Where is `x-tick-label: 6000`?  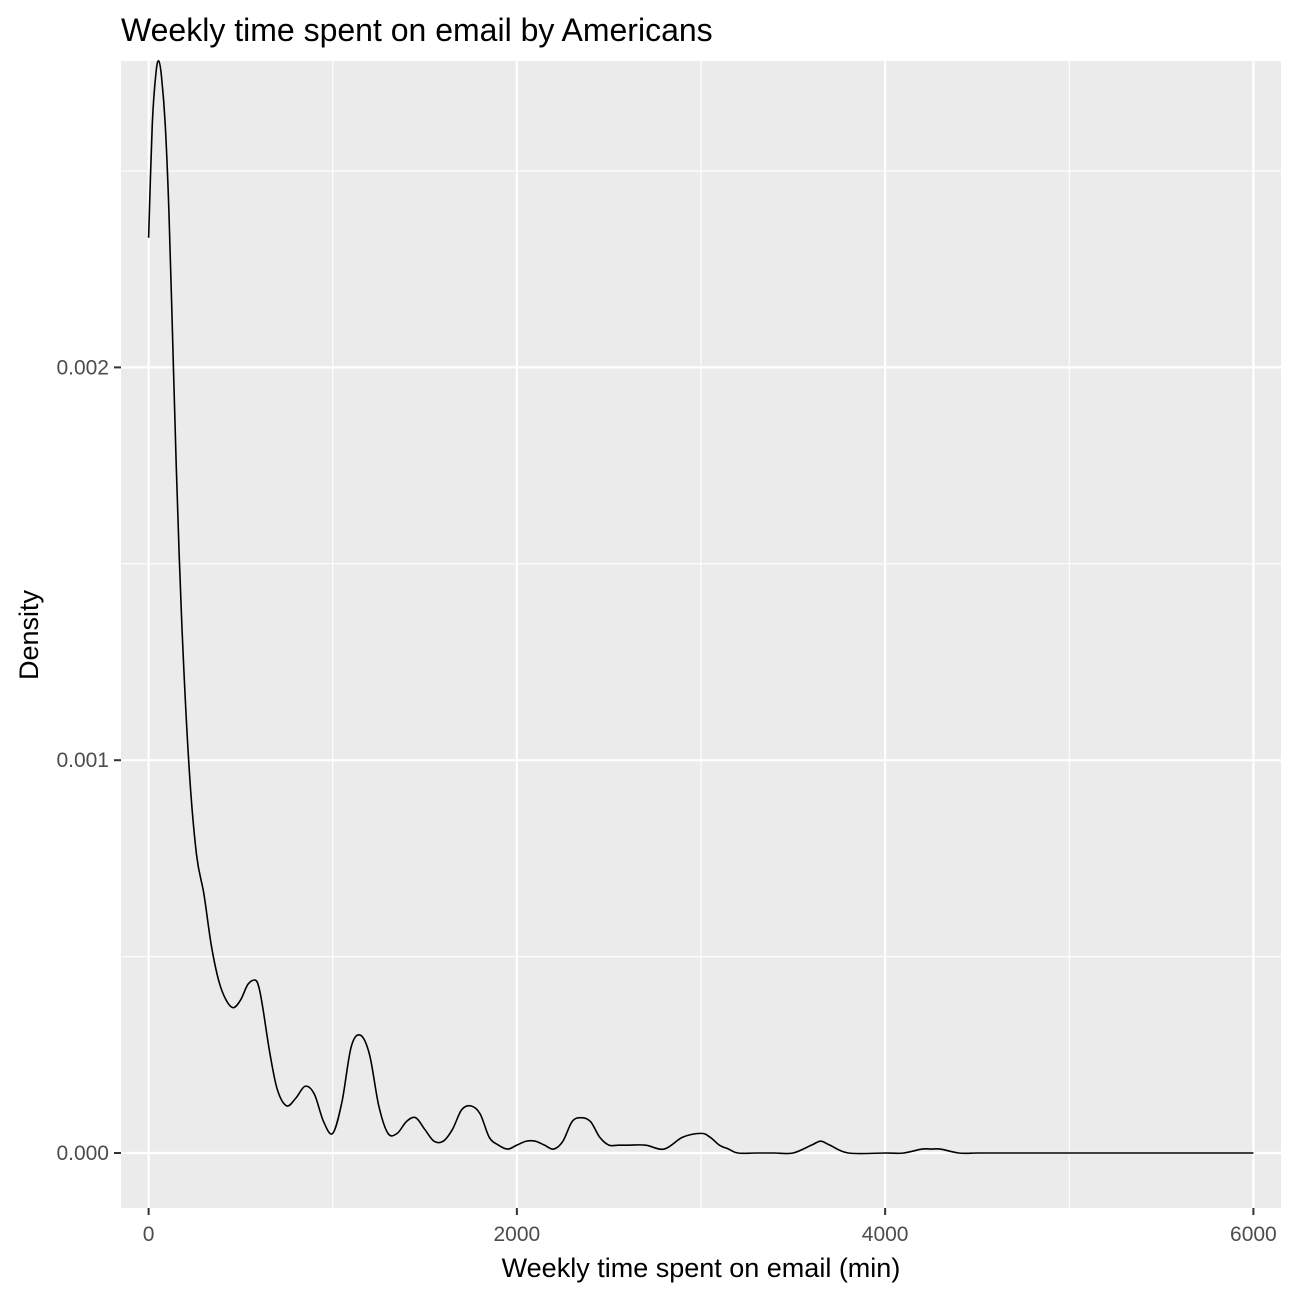 x-tick-label: 6000 is located at coordinates (1253, 1234).